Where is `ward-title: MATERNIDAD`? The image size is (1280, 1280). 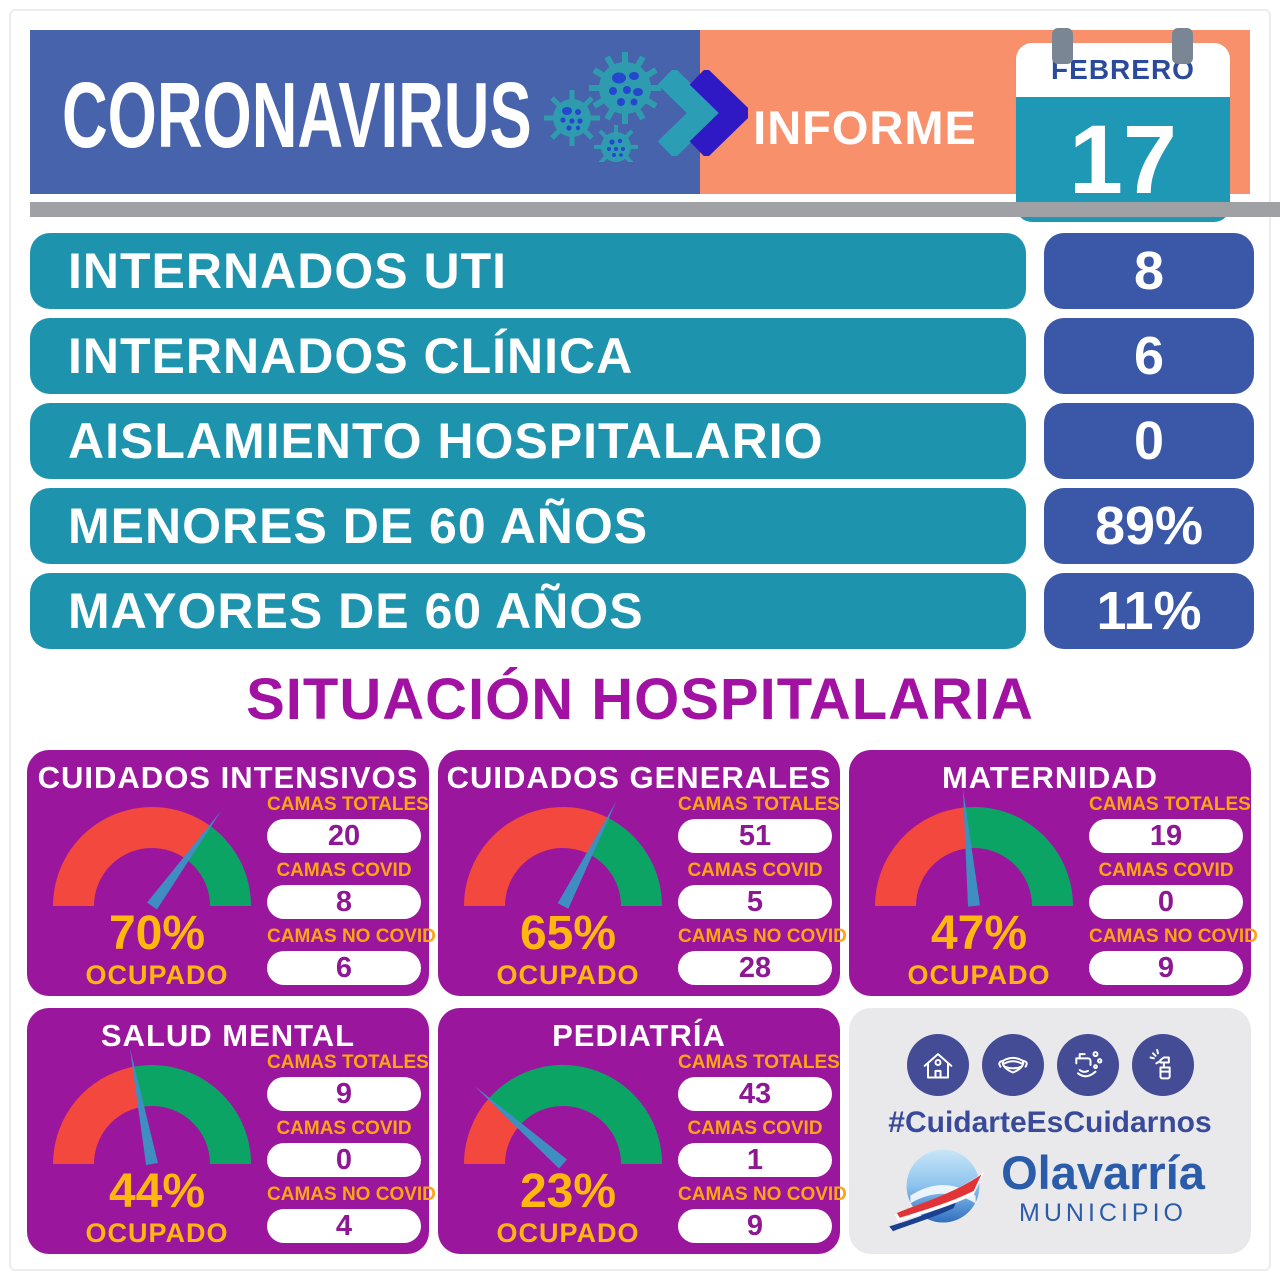
ward-title: MATERNIDAD is located at coordinates (1050, 777).